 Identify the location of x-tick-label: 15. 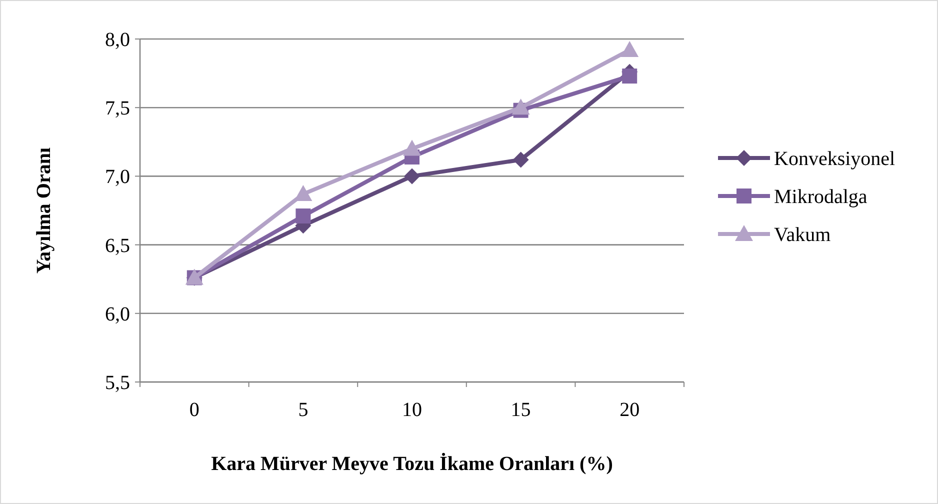
(520, 410).